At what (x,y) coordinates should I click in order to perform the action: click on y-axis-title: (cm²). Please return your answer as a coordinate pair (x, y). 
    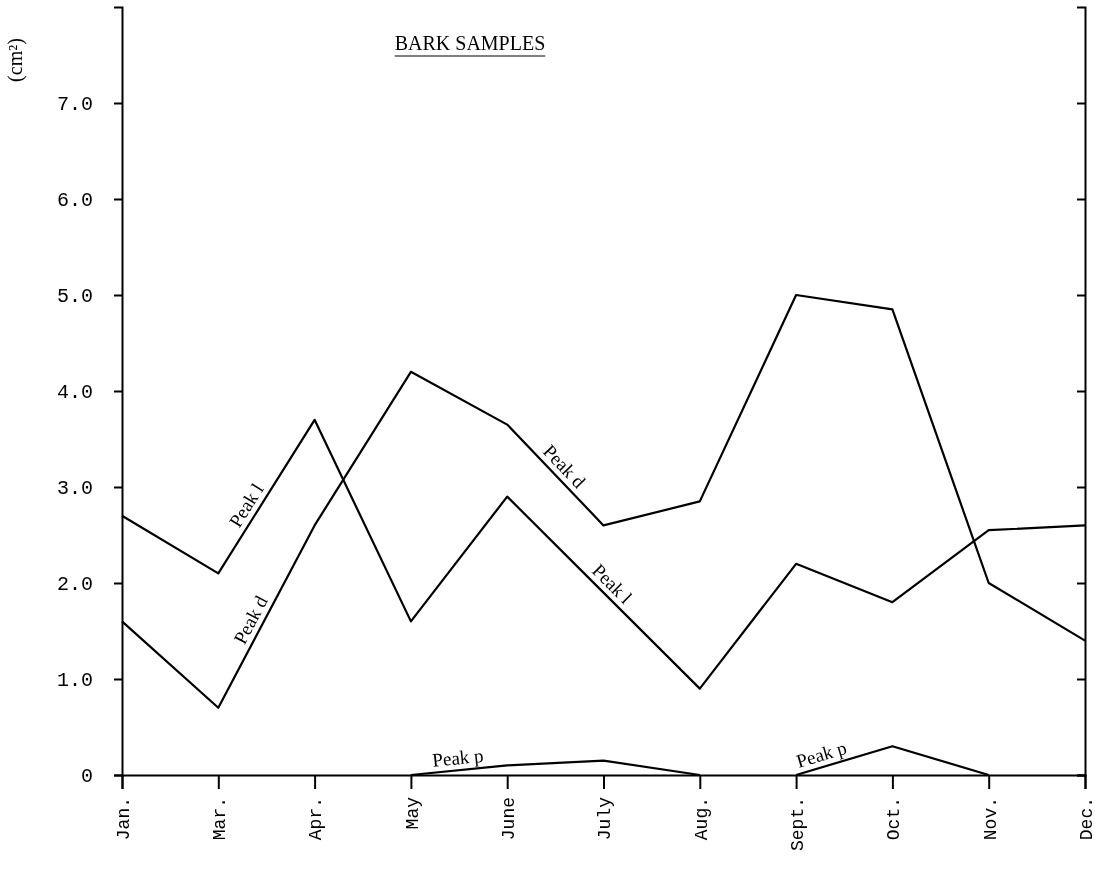
    Looking at the image, I should click on (15, 60).